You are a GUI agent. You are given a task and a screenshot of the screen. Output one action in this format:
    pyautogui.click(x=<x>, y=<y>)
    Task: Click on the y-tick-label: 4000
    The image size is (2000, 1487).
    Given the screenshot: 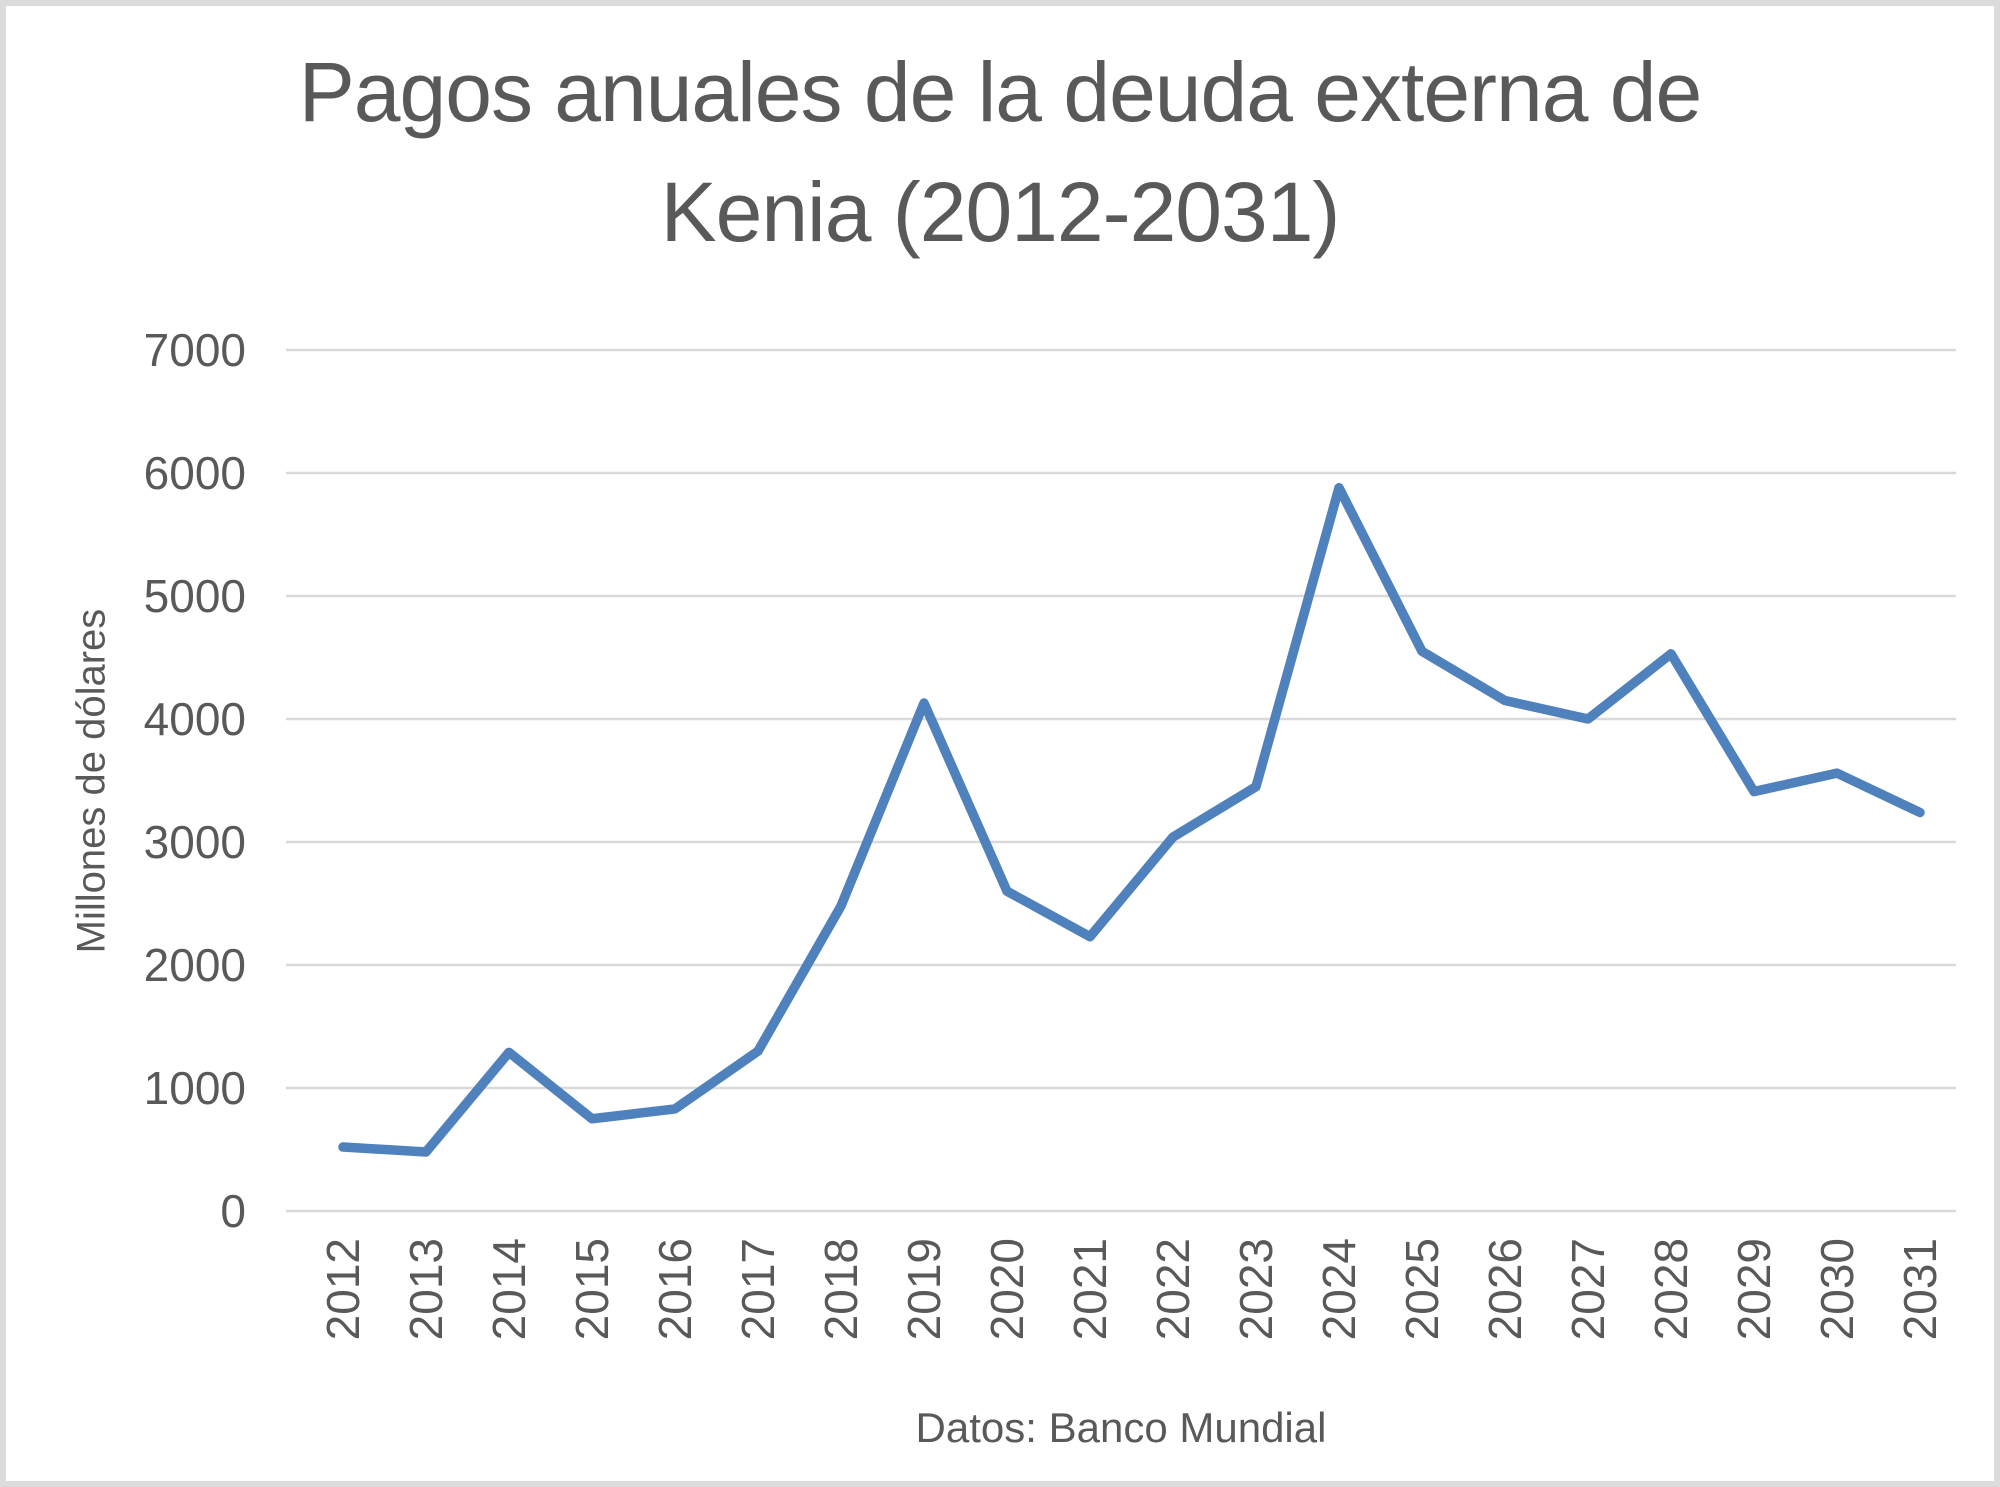 What is the action you would take?
    pyautogui.click(x=195, y=719)
    